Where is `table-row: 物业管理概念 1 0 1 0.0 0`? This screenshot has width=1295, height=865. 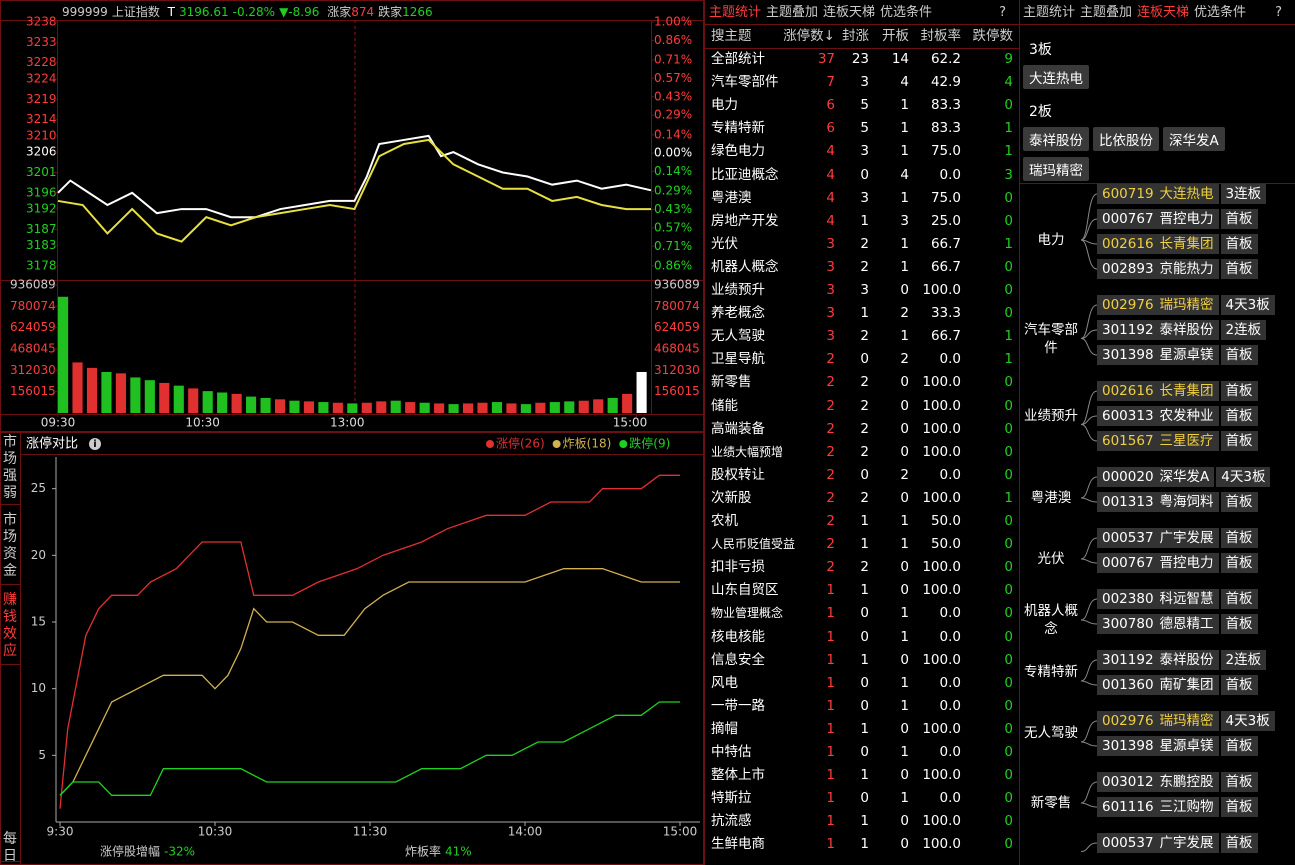
table-row: 物业管理概念 1 0 1 0.0 0 is located at coordinates (862, 613).